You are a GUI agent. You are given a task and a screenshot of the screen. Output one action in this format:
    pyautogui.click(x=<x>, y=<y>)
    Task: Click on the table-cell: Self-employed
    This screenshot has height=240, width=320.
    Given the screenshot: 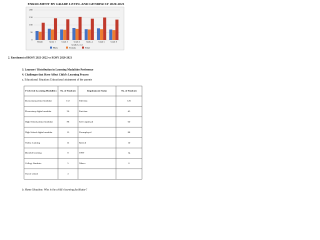 What is the action you would take?
    pyautogui.click(x=86, y=122)
    